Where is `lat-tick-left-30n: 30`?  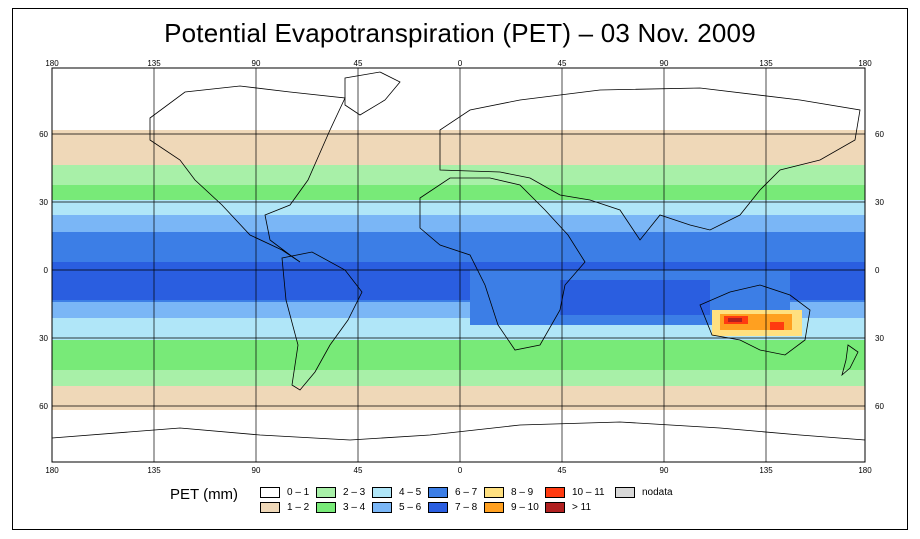
lat-tick-left-30n: 30 is located at coordinates (43, 202).